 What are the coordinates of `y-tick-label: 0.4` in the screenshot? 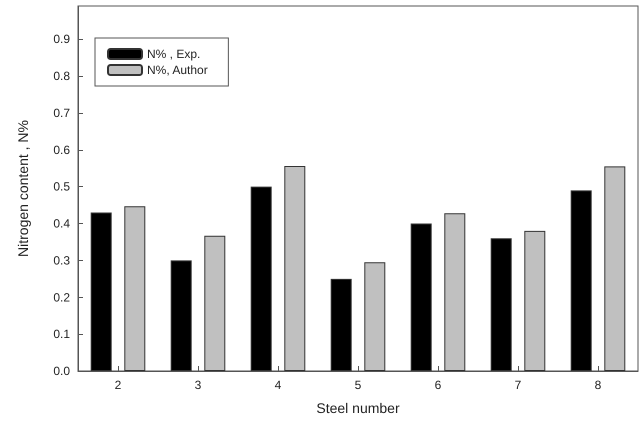 It's located at (61, 223).